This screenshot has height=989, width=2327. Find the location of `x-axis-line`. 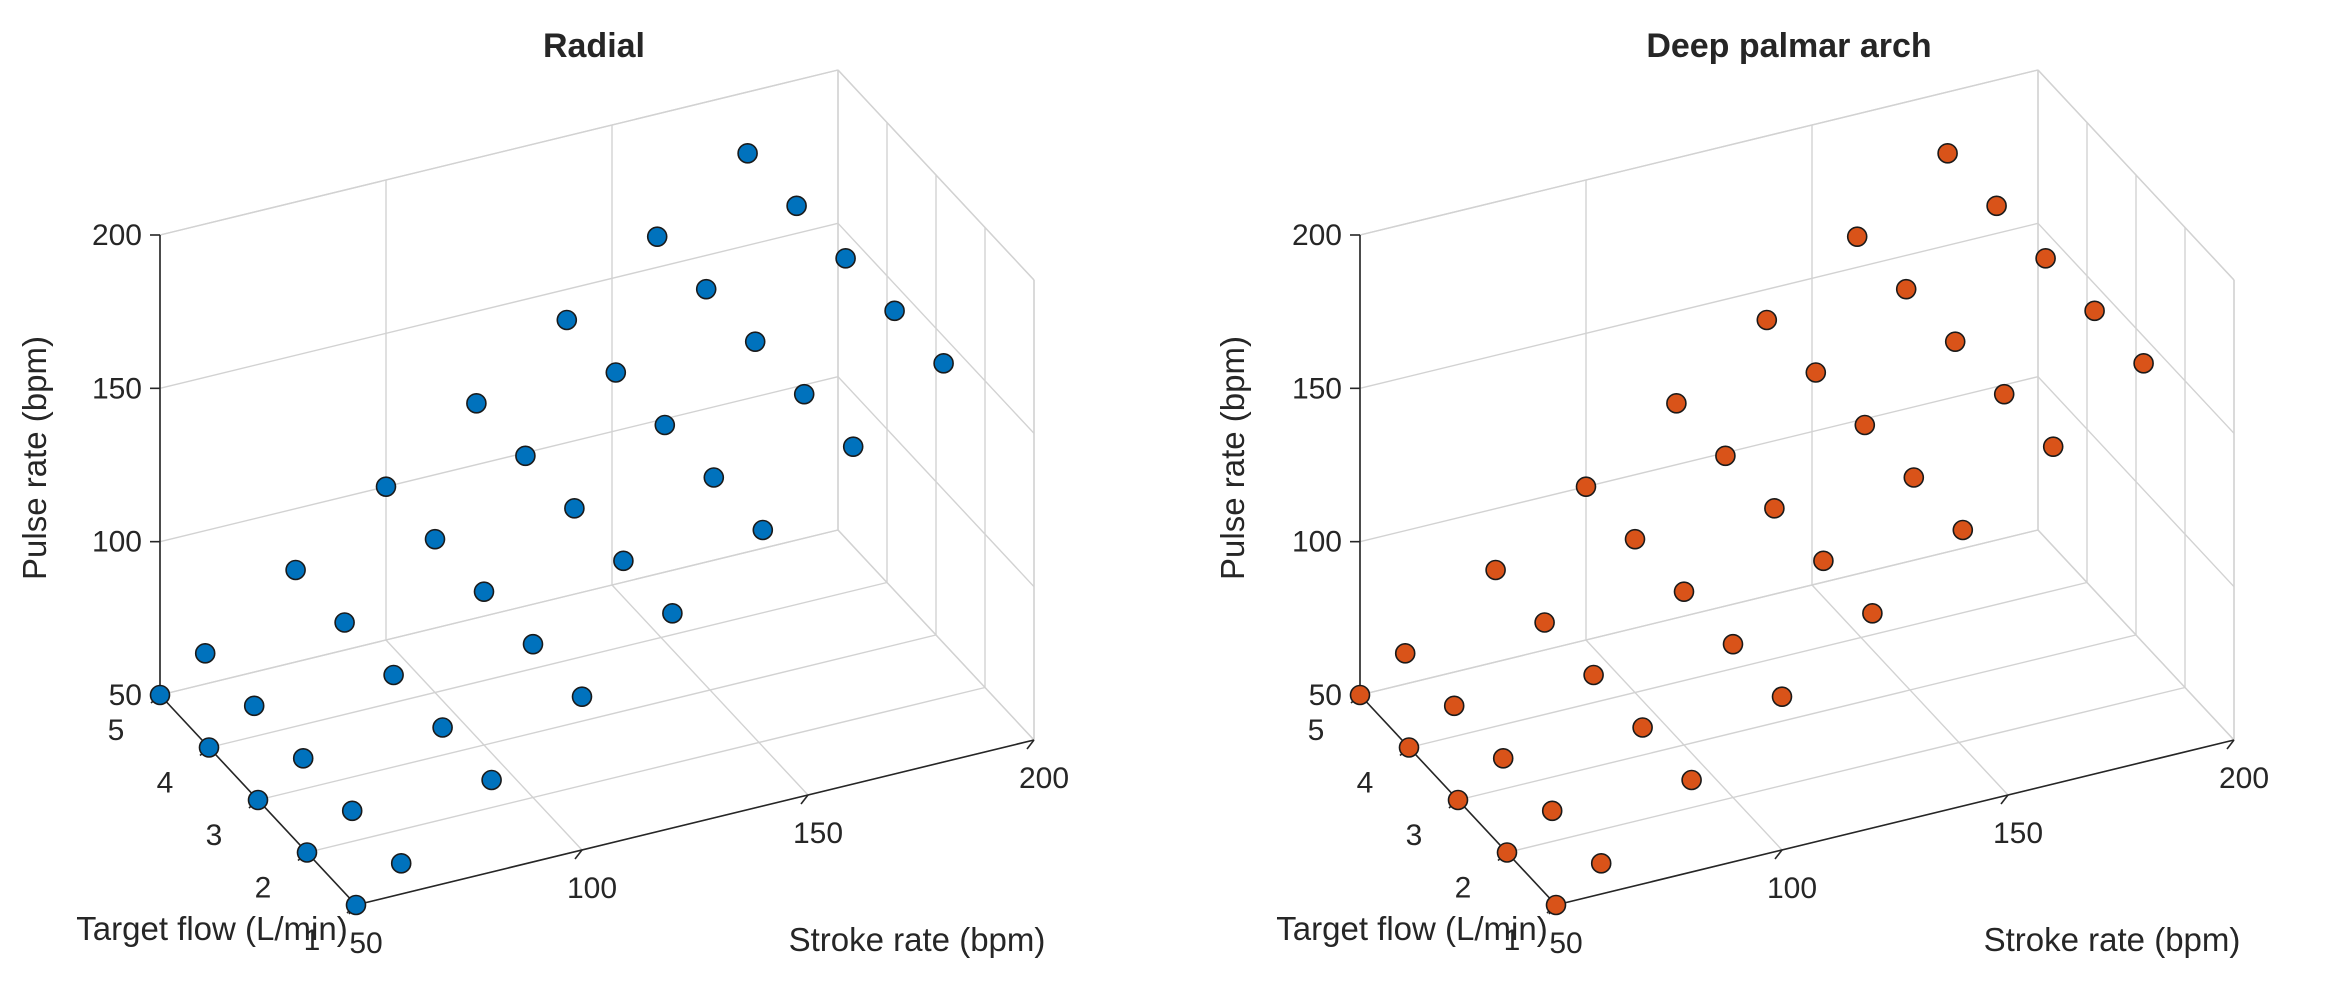

x-axis-line is located at coordinates (695, 822).